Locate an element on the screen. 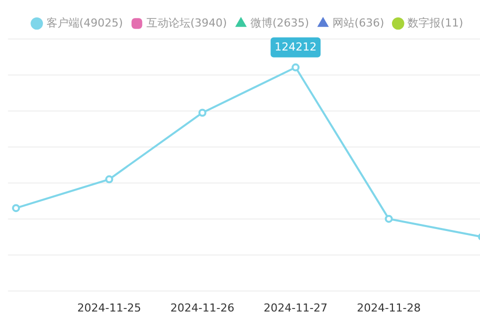 The width and height of the screenshot is (480, 320). legend-label: 微博(2635) is located at coordinates (280, 23).